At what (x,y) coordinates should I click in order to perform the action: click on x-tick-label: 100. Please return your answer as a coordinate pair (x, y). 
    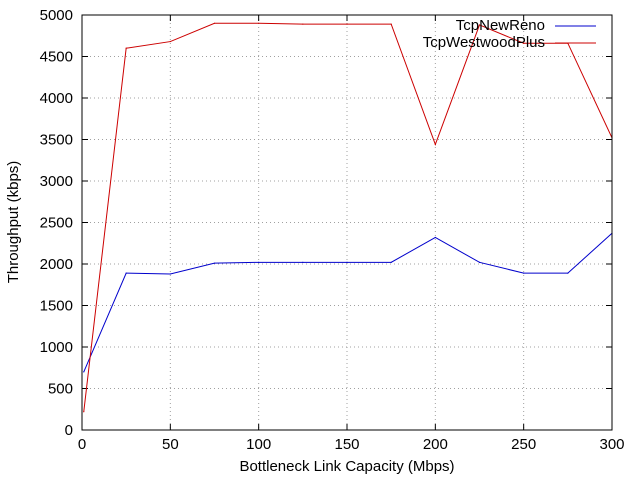
    Looking at the image, I should click on (258, 444).